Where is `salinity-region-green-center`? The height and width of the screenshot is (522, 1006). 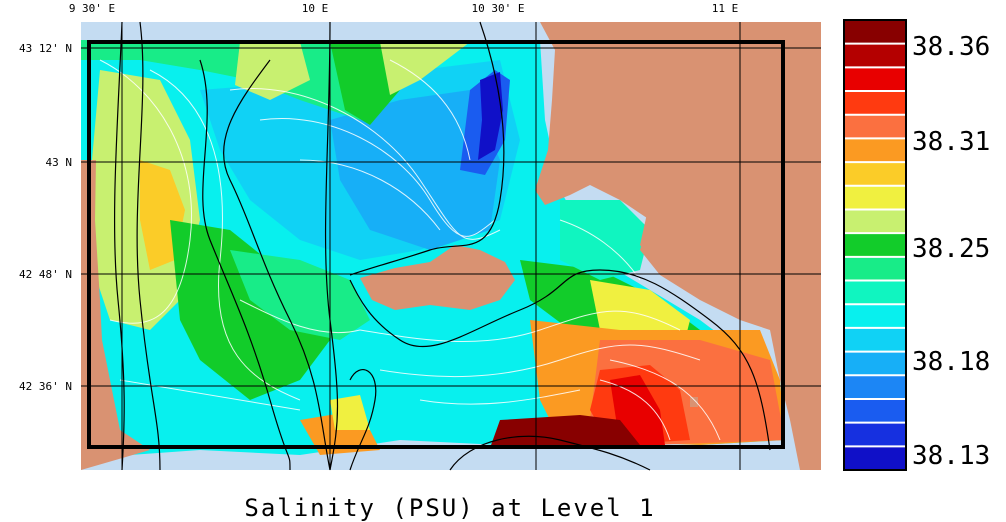
salinity-region-green-center is located at coordinates (300, 295).